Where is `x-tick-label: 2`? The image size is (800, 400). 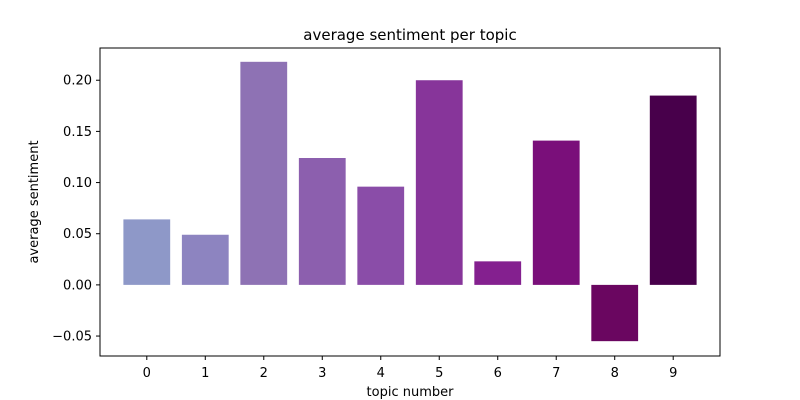 x-tick-label: 2 is located at coordinates (264, 373).